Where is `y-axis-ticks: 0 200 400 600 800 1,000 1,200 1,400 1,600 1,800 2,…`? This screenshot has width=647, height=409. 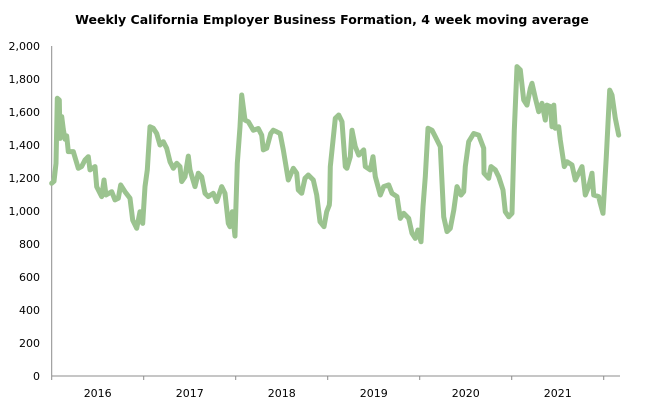
y-axis-ticks: 0 200 400 600 800 1,000 1,200 1,400 1,600 1,800 2,… is located at coordinates (25, 211).